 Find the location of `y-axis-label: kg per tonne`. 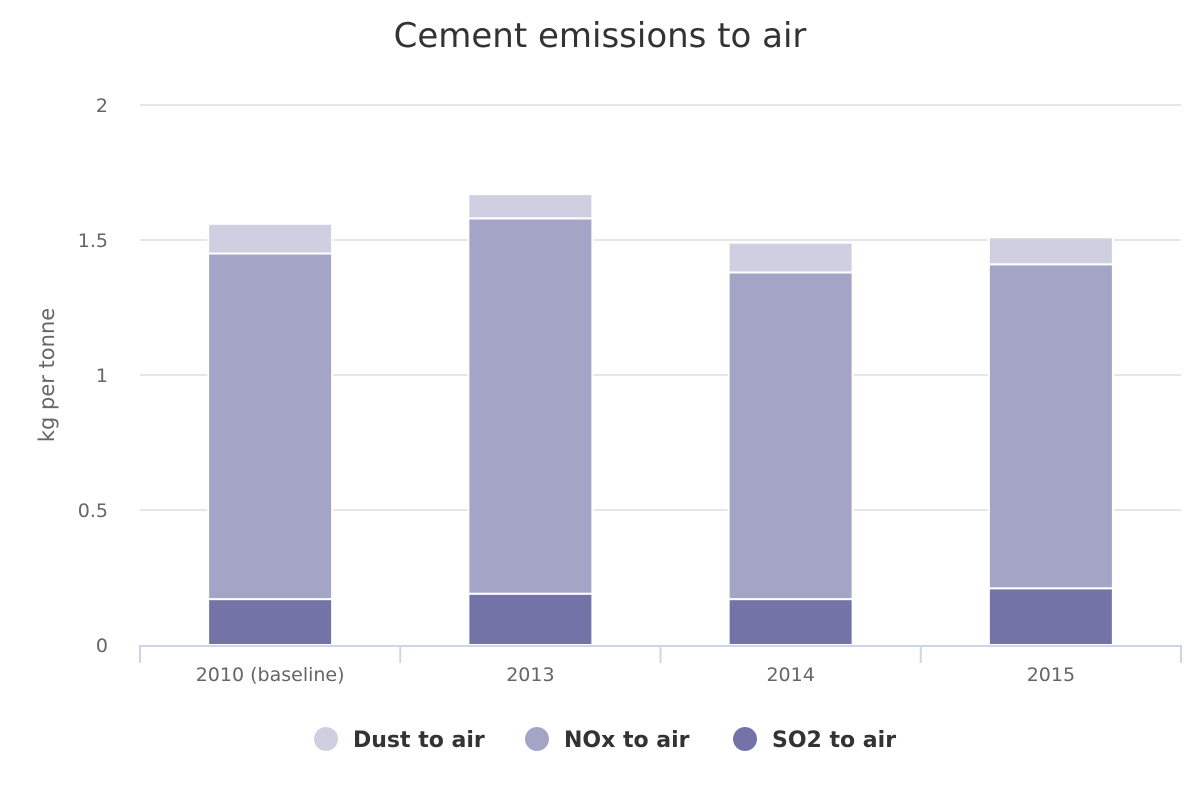

y-axis-label: kg per tonne is located at coordinates (47, 375).